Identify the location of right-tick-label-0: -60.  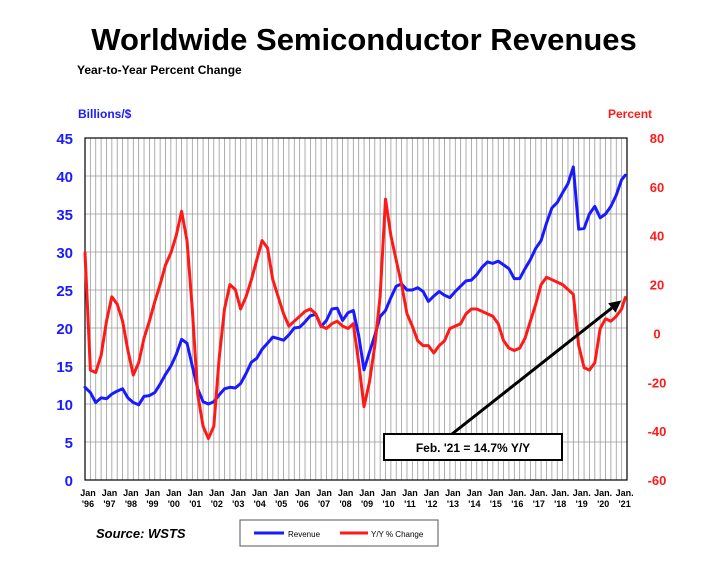
(657, 480).